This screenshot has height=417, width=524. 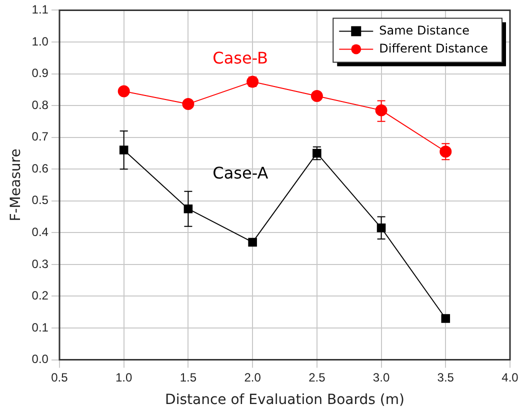 What do you see at coordinates (317, 377) in the screenshot?
I see `x-tick-label: 2.5` at bounding box center [317, 377].